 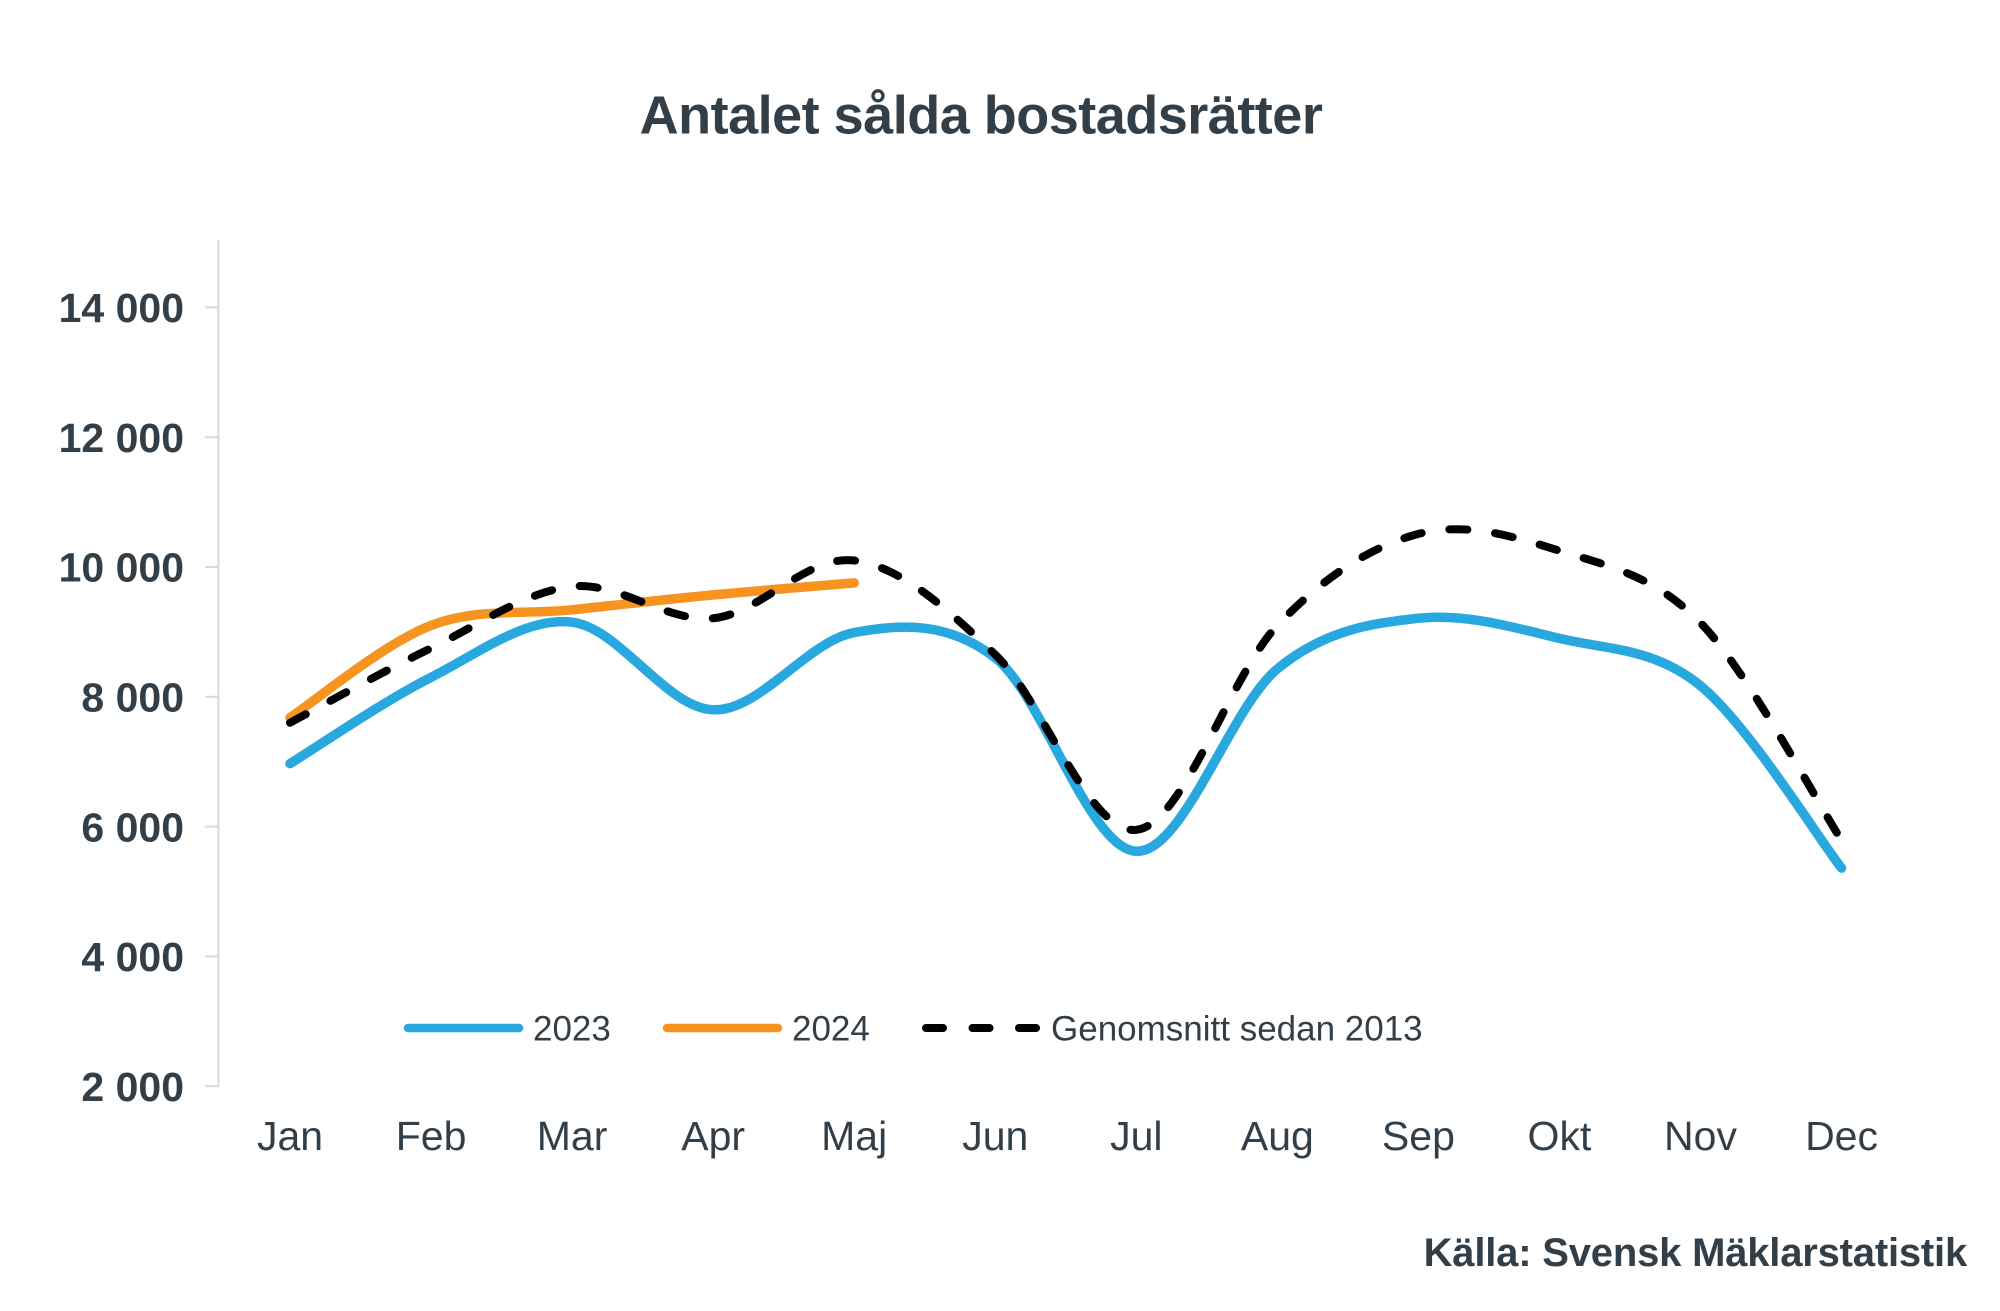 I want to click on x-tick-label: Okt, so click(x=1560, y=1136).